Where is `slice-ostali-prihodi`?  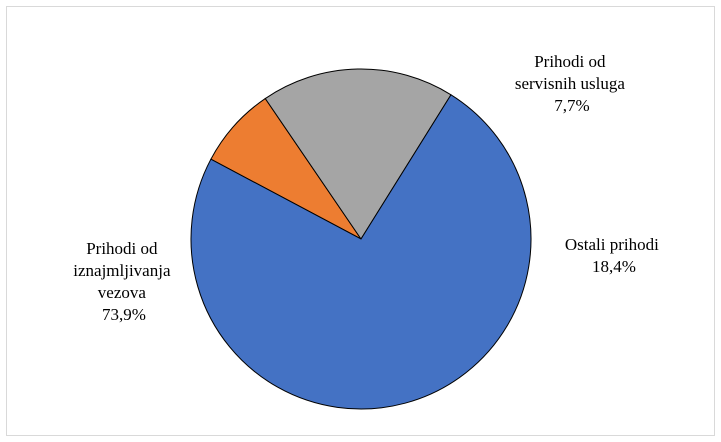 slice-ostali-prihodi is located at coordinates (358, 154).